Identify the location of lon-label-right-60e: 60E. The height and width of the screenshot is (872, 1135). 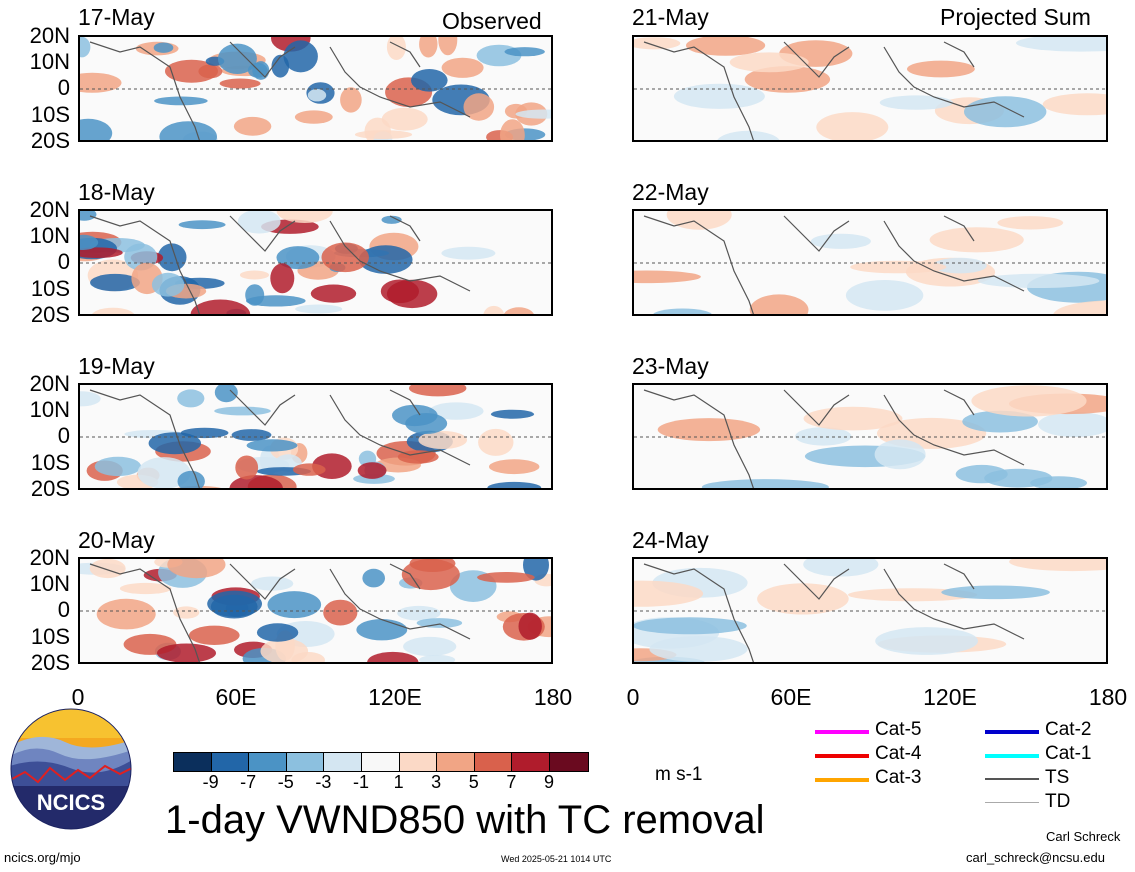
(791, 697).